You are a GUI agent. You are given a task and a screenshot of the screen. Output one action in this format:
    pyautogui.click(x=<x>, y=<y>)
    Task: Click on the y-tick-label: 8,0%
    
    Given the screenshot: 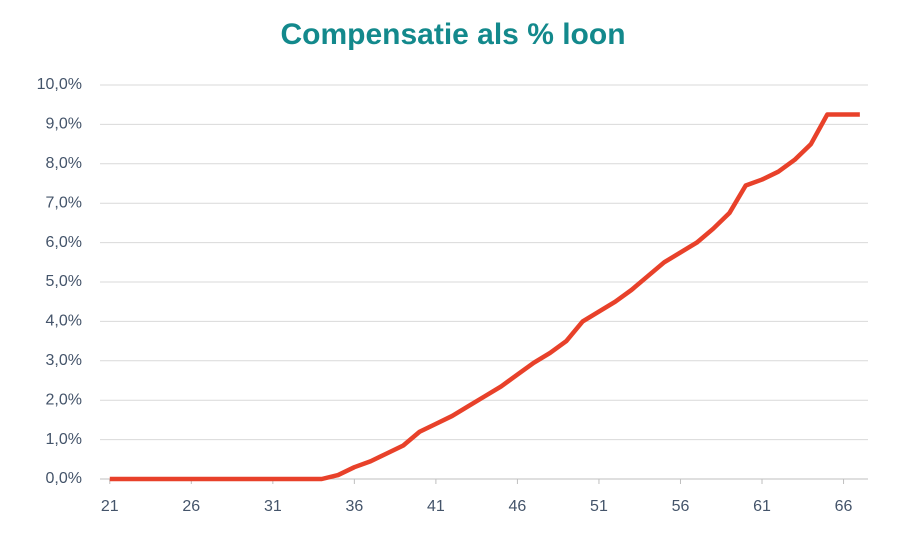 What is the action you would take?
    pyautogui.click(x=64, y=163)
    